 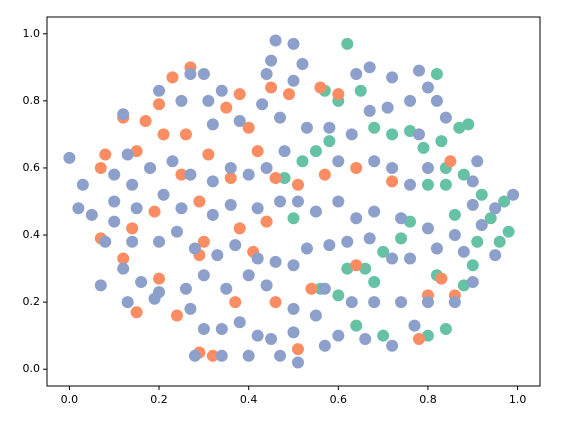 I want to click on y-tick-label: 1.0, so click(x=32, y=33).